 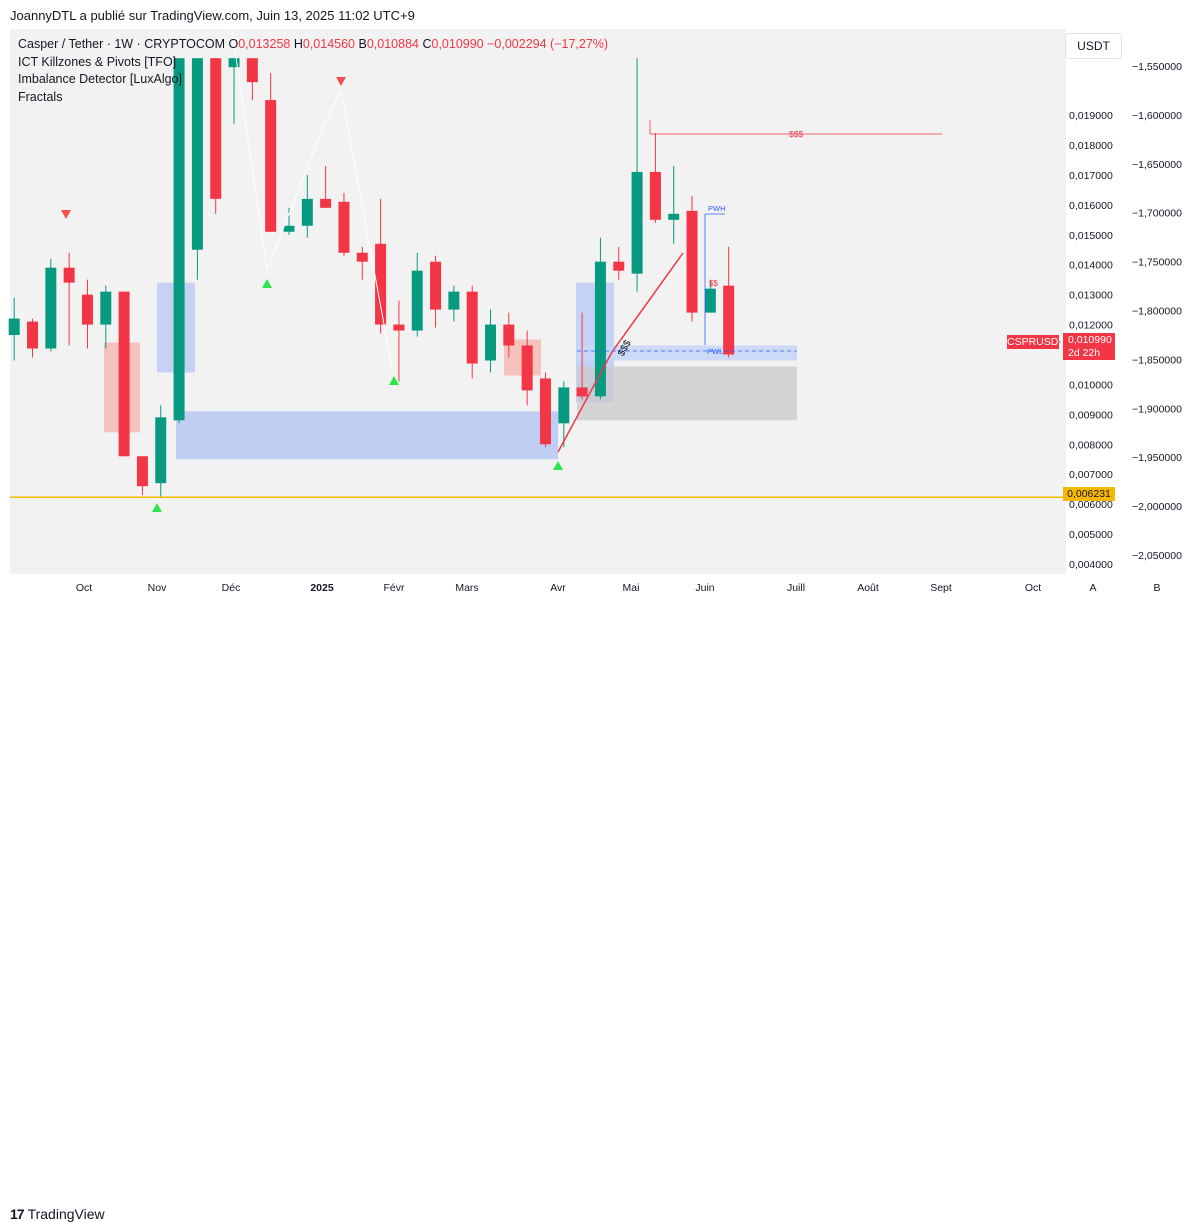 I want to click on y2-tick-label: −1,800000, so click(x=1157, y=312).